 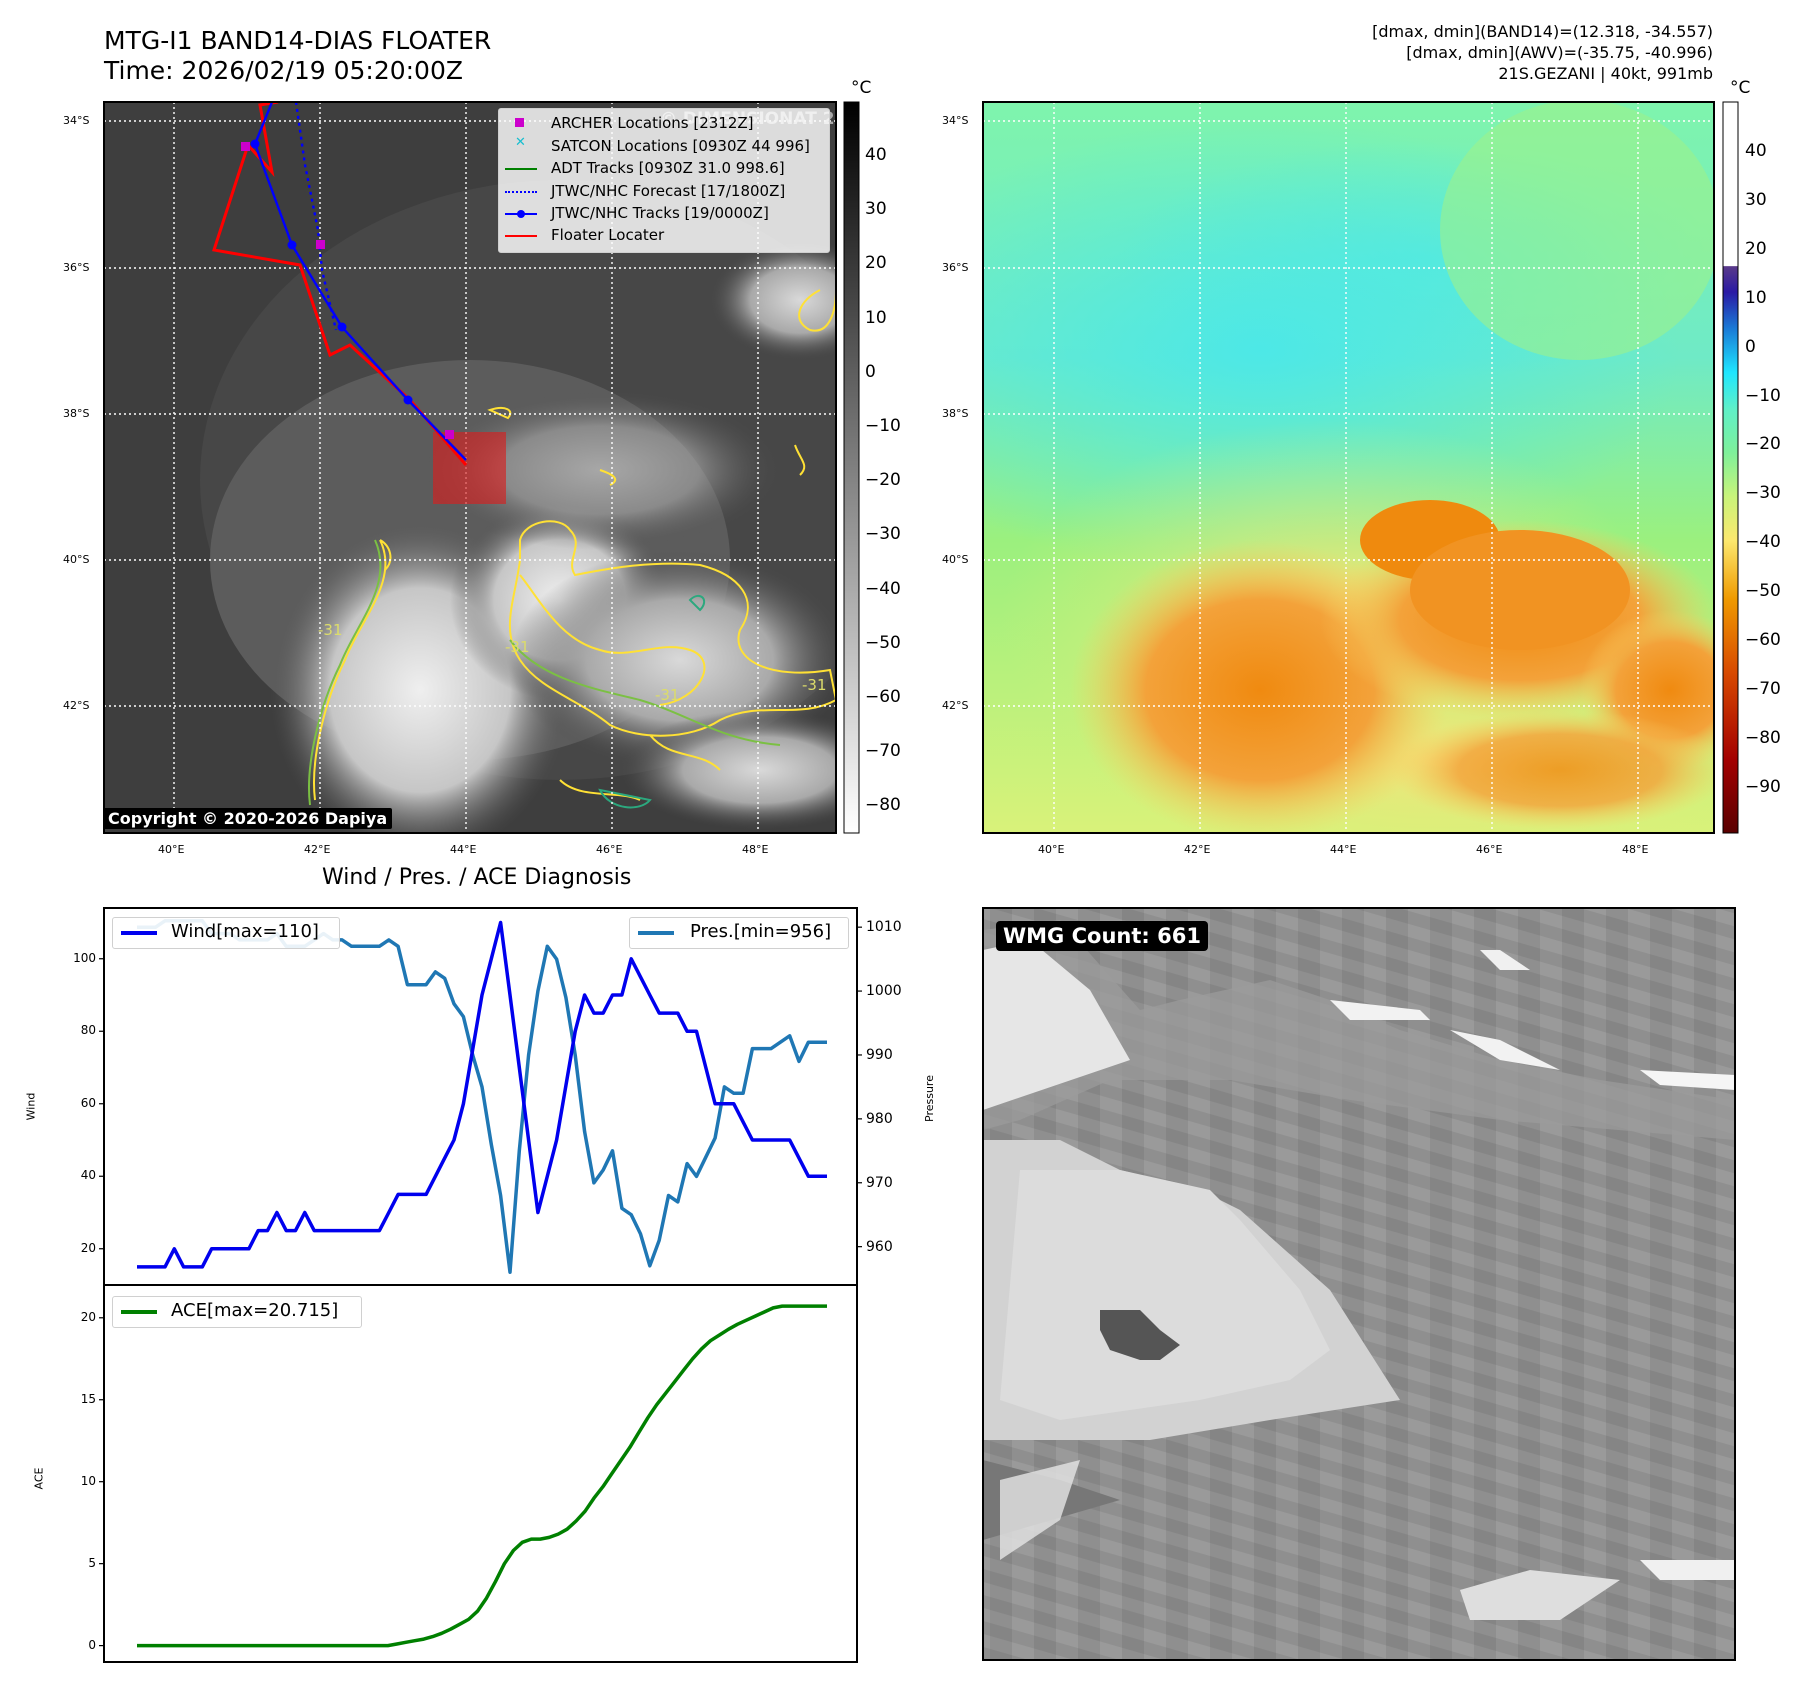 What do you see at coordinates (39, 1478) in the screenshot?
I see `ace-axis-label: ACE` at bounding box center [39, 1478].